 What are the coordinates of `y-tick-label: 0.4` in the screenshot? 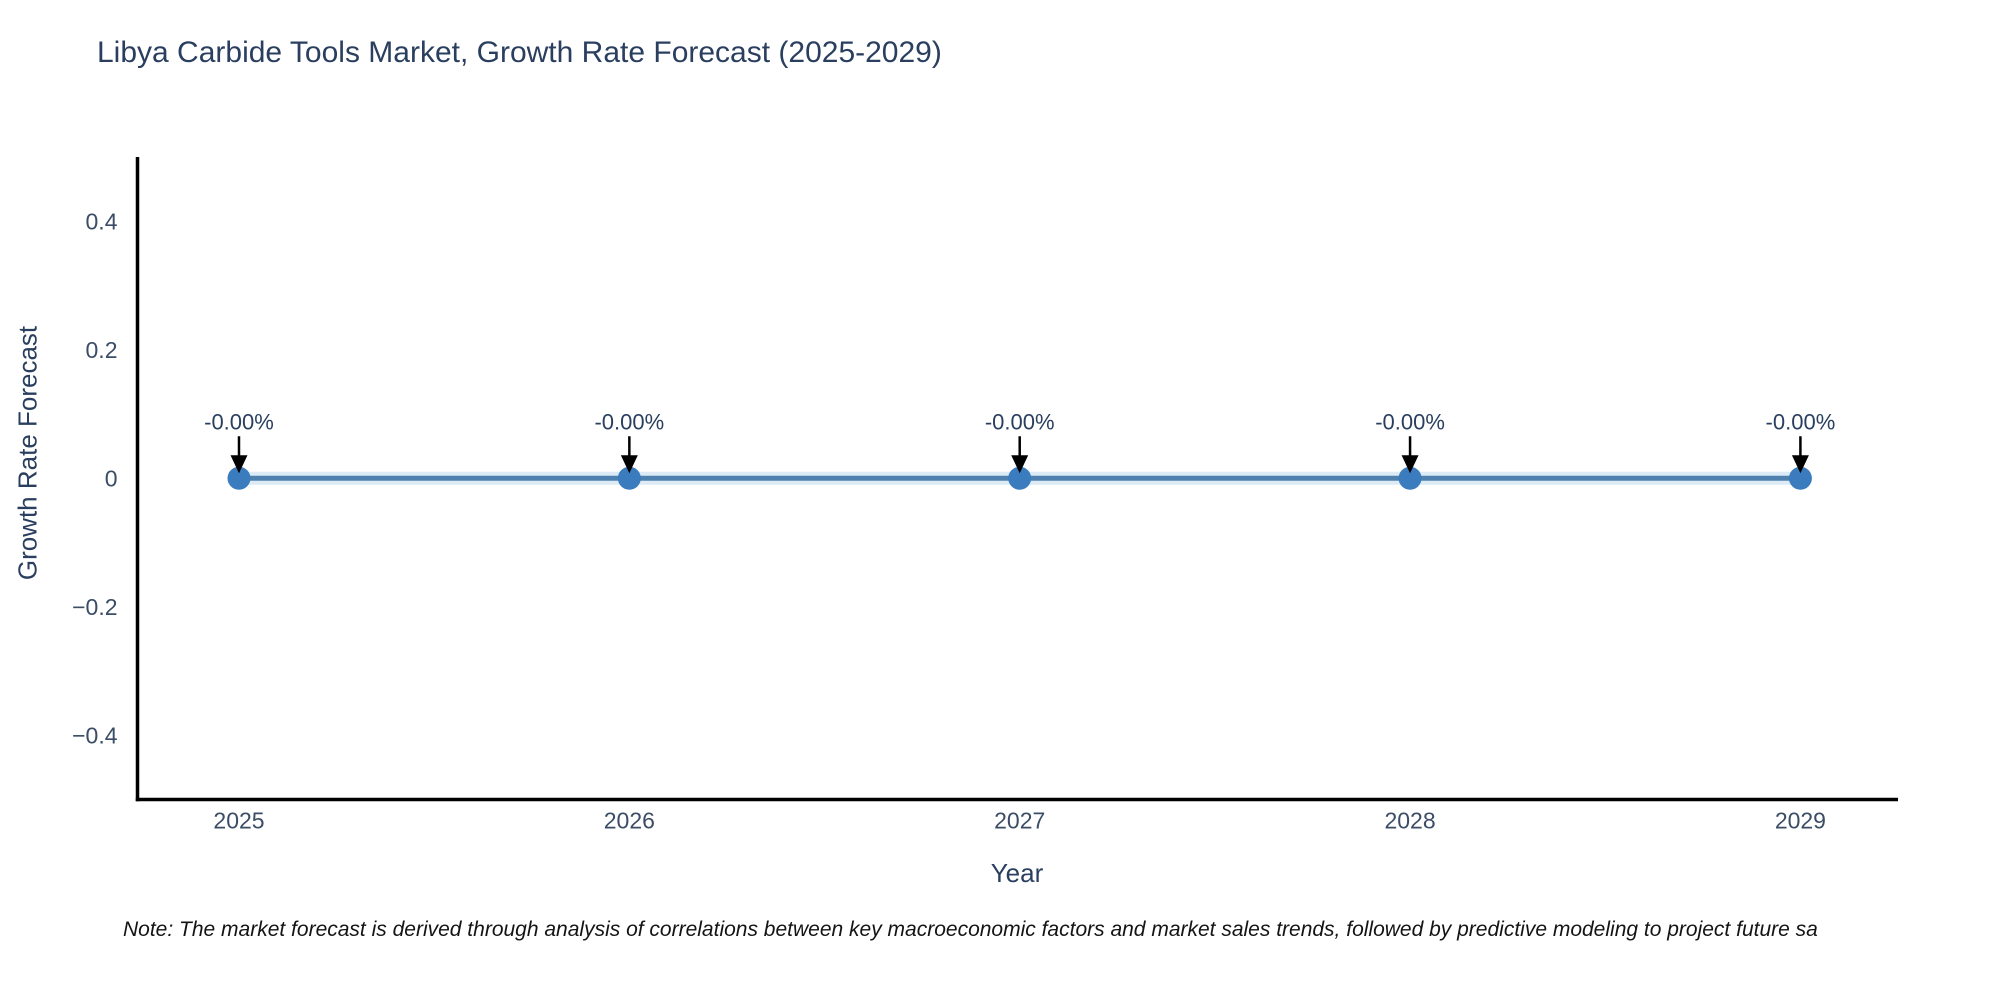 It's located at (102, 221).